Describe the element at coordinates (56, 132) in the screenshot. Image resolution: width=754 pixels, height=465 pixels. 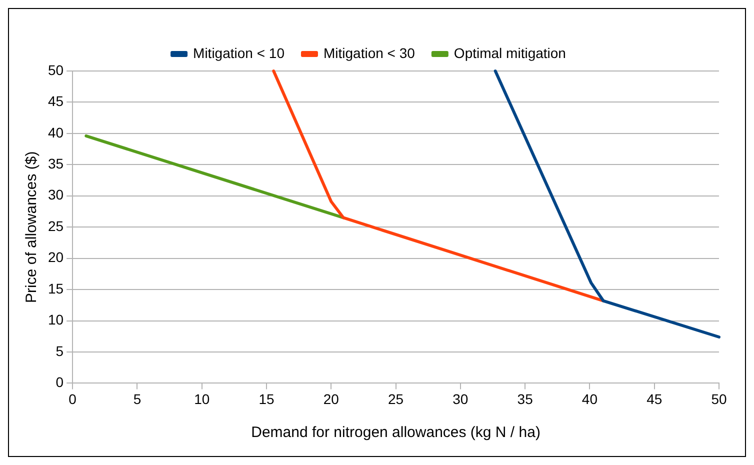
I see `y-tick-label: 40` at that location.